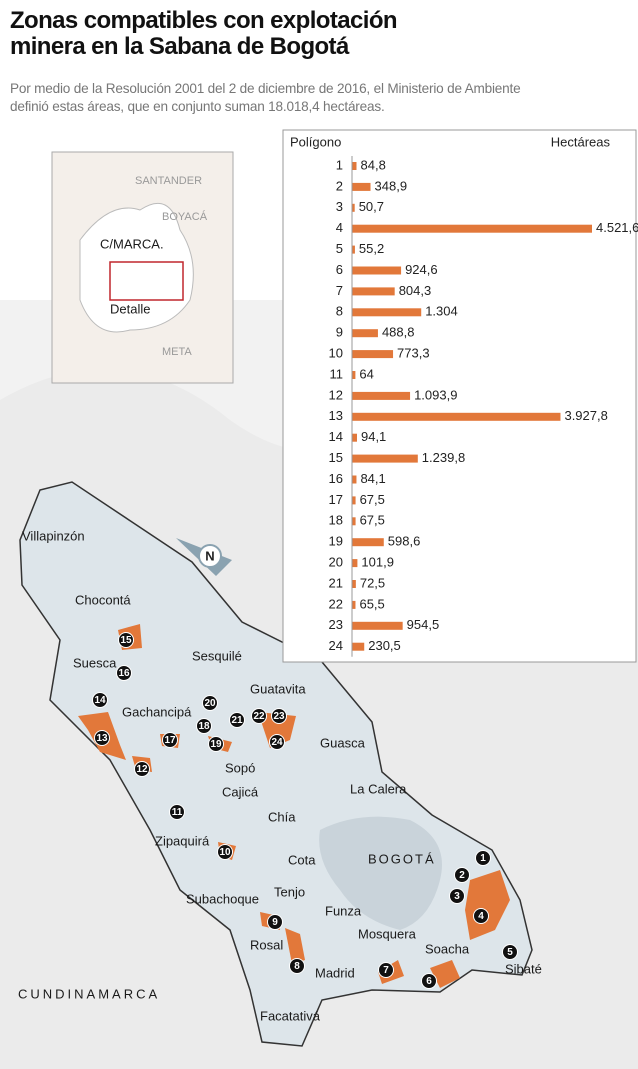 The image size is (638, 1069). Describe the element at coordinates (240, 791) in the screenshot. I see `place-label: Cajicá` at that location.